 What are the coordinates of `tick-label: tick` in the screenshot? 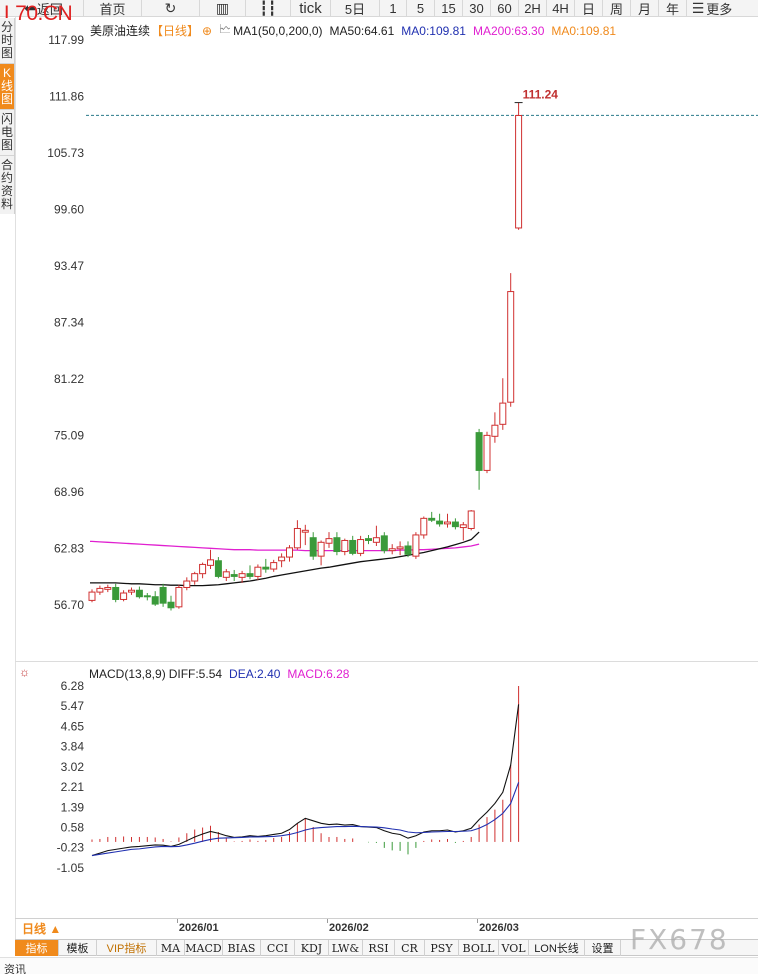 It's located at (310, 8).